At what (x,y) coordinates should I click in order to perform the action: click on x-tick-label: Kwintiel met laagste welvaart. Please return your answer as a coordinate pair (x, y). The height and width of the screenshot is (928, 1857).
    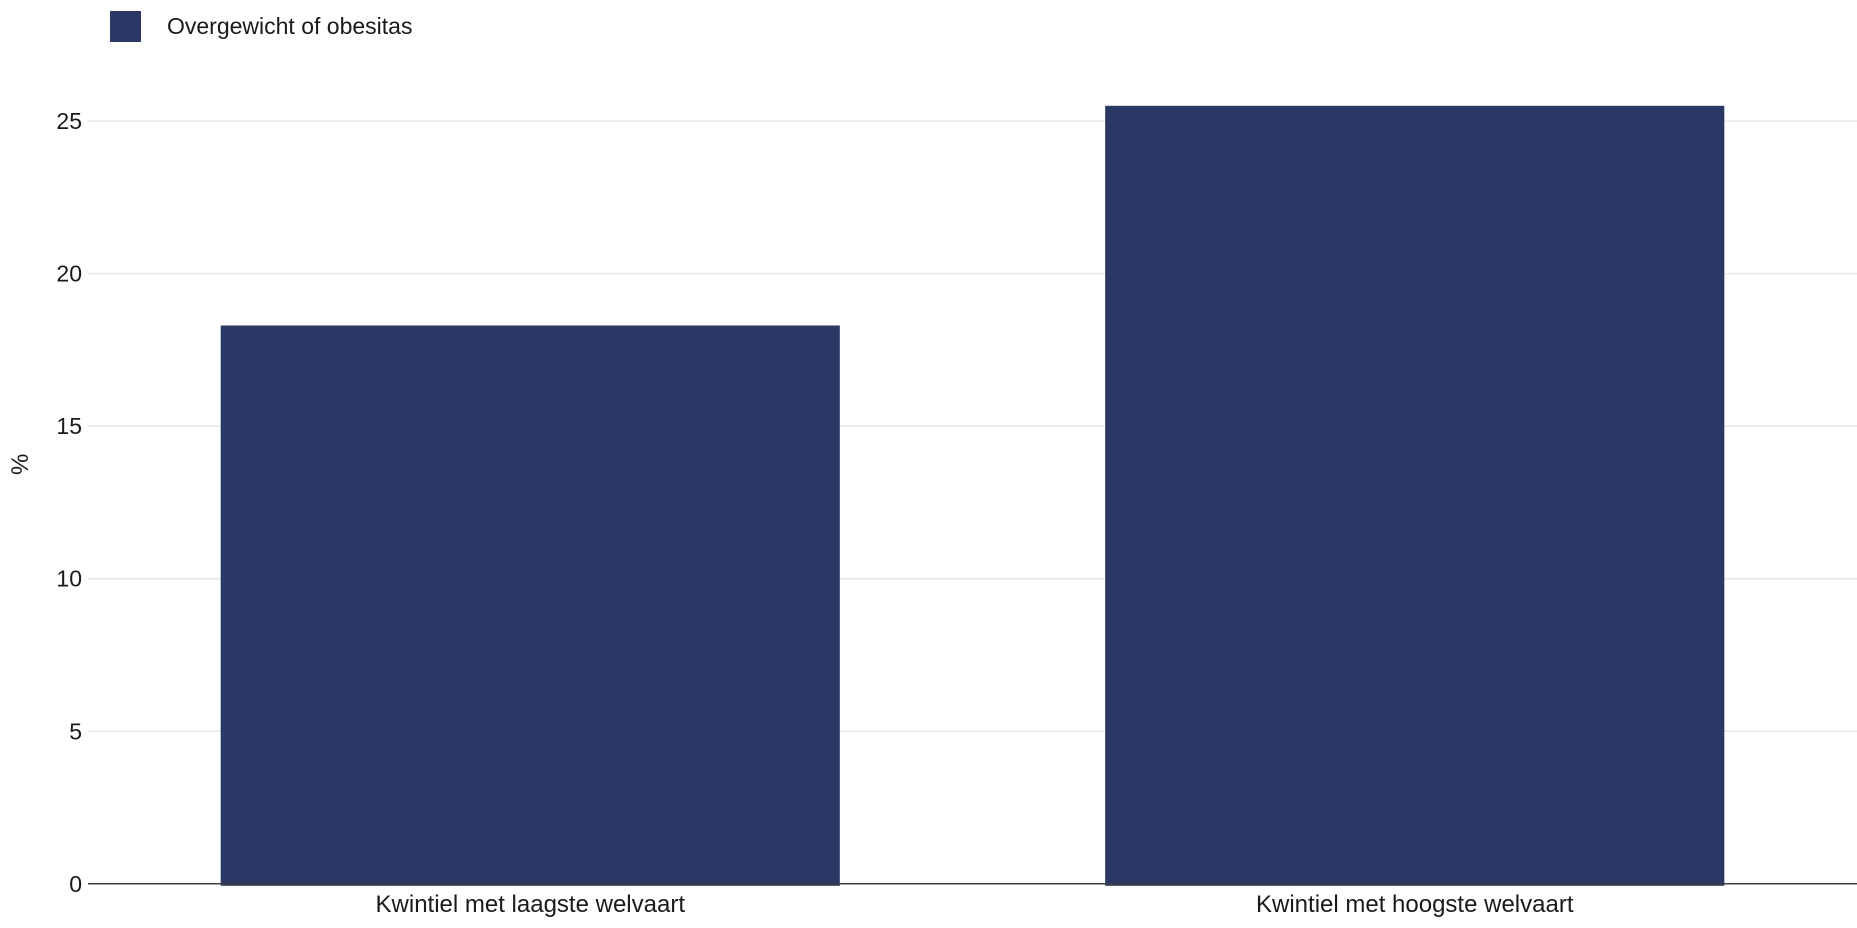
    Looking at the image, I should click on (531, 904).